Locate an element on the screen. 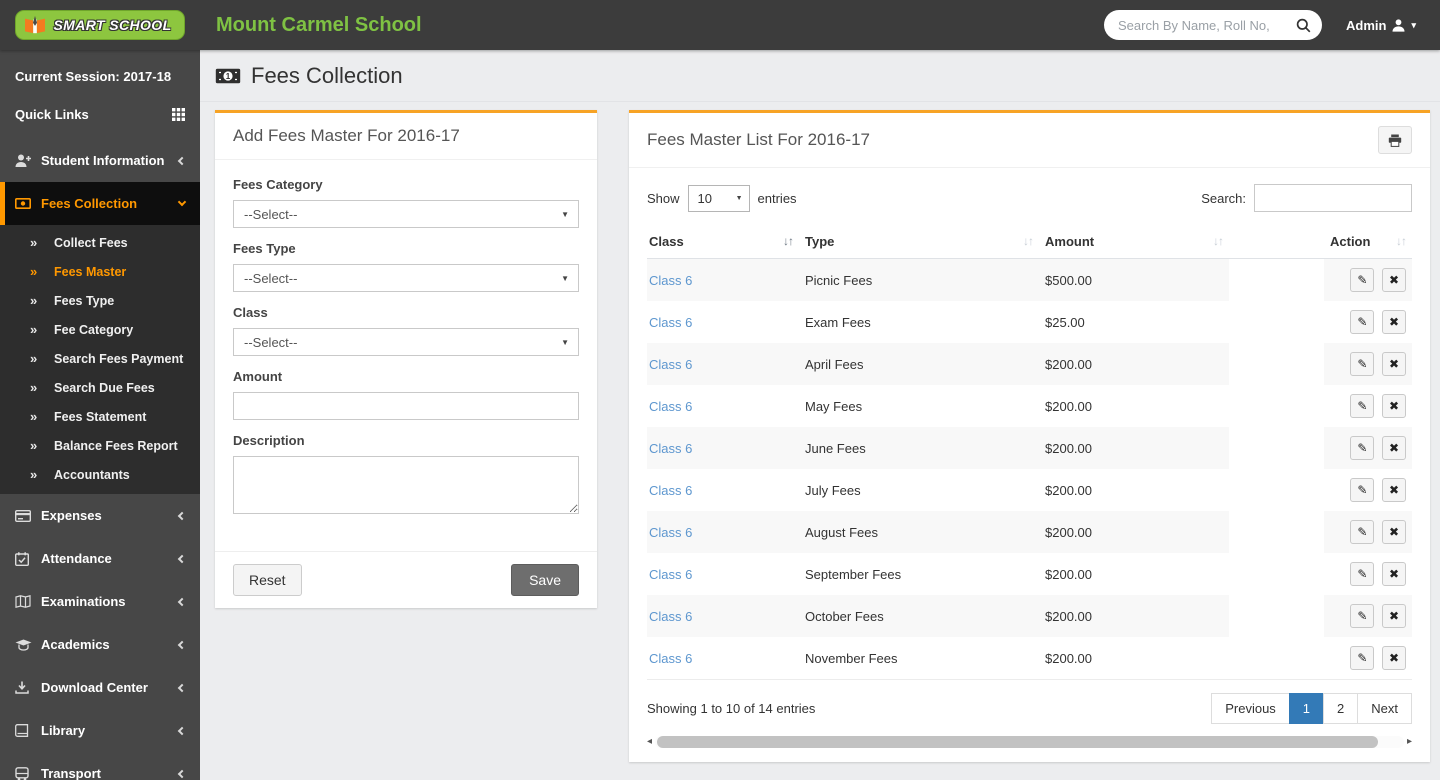 The image size is (1440, 780). type-cell: Exam Fees is located at coordinates (838, 322).